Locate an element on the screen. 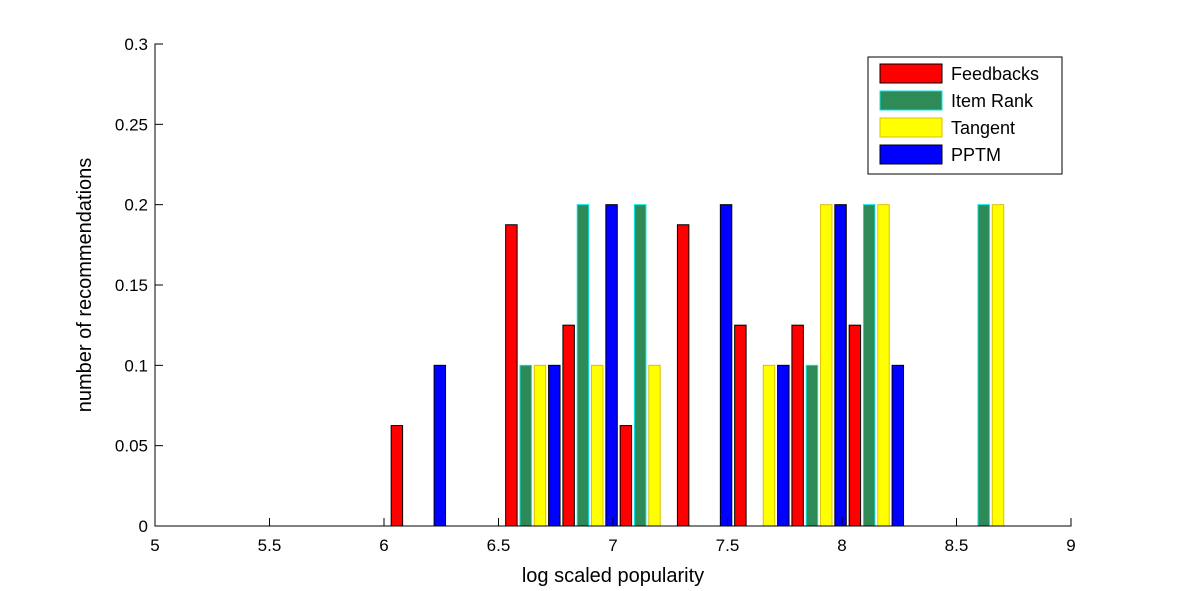  y-axis-label: number of recommendations is located at coordinates (85, 285).